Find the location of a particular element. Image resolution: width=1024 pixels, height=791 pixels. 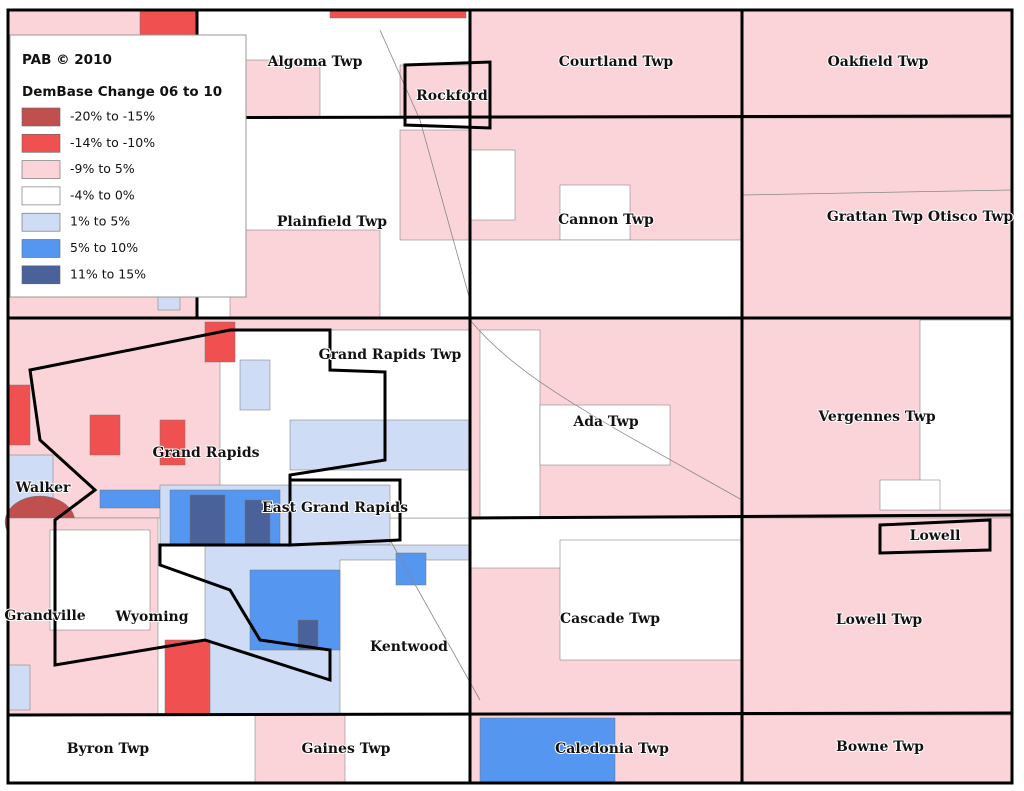

place-label: Grattan Twp Otisco Twp is located at coordinates (920, 217).